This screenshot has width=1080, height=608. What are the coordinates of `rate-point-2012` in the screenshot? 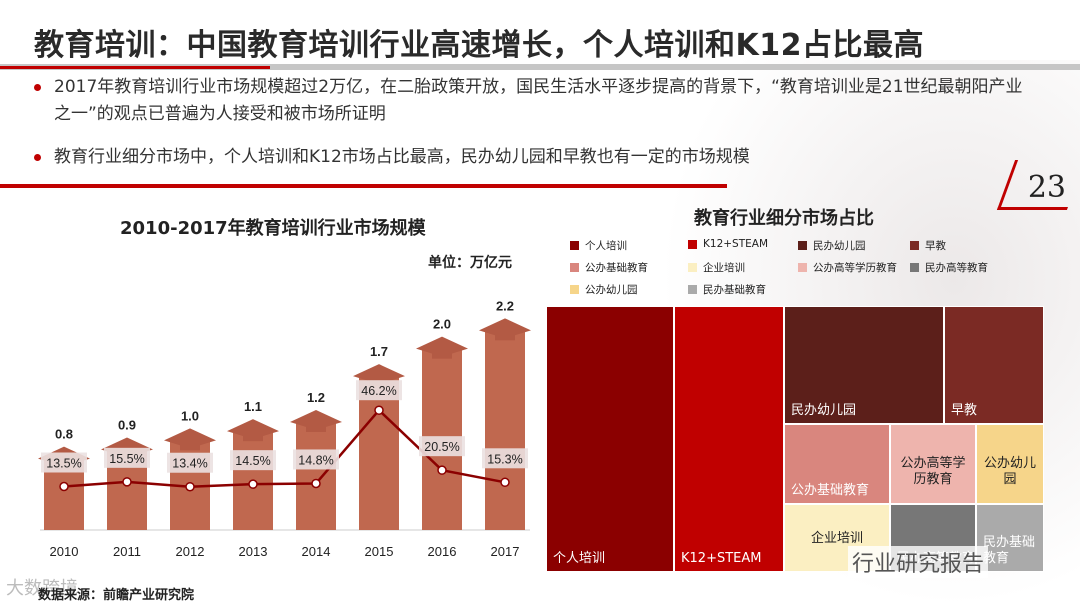 It's located at (190, 486).